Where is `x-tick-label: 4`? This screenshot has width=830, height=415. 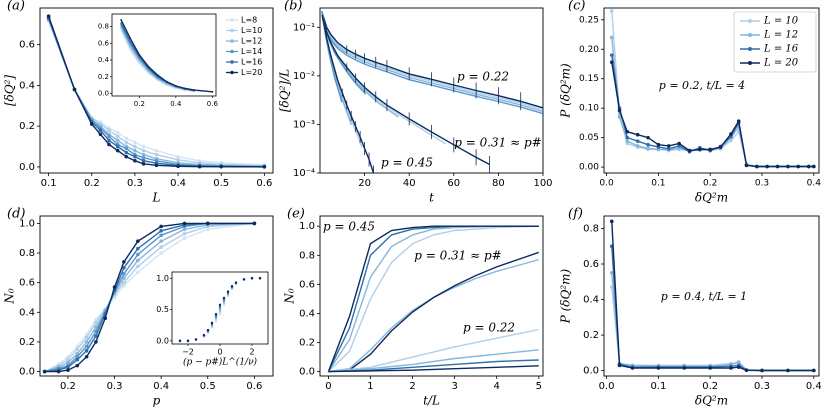 x-tick-label: 4 is located at coordinates (497, 386).